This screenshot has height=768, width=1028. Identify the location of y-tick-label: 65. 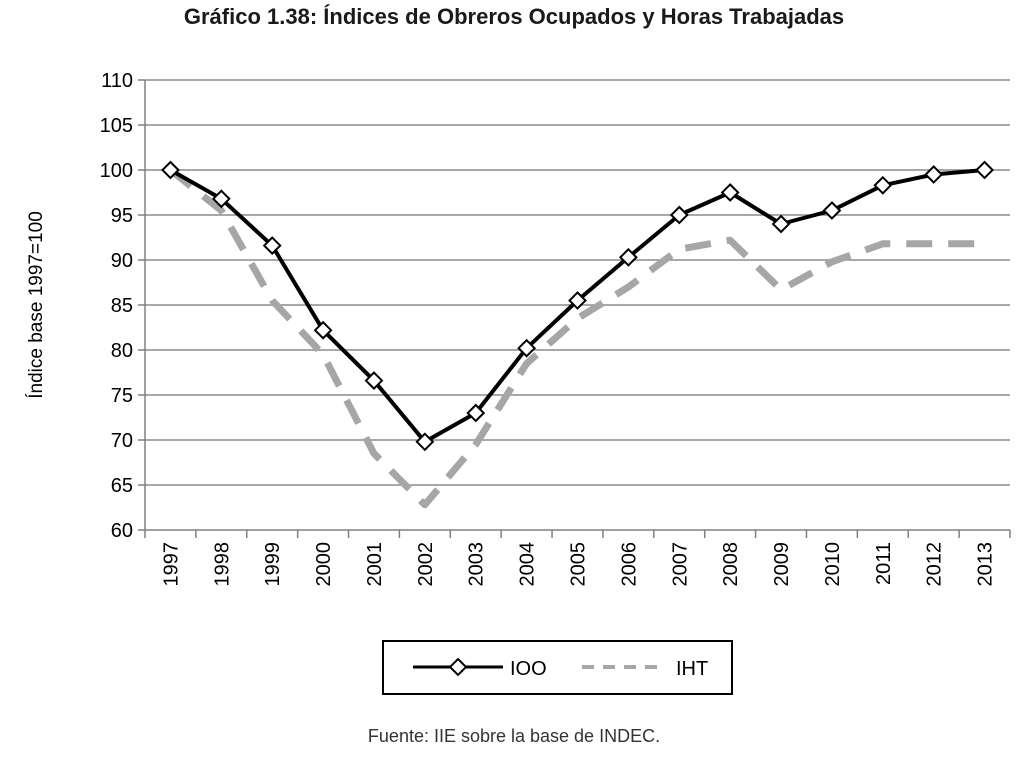
(122, 486).